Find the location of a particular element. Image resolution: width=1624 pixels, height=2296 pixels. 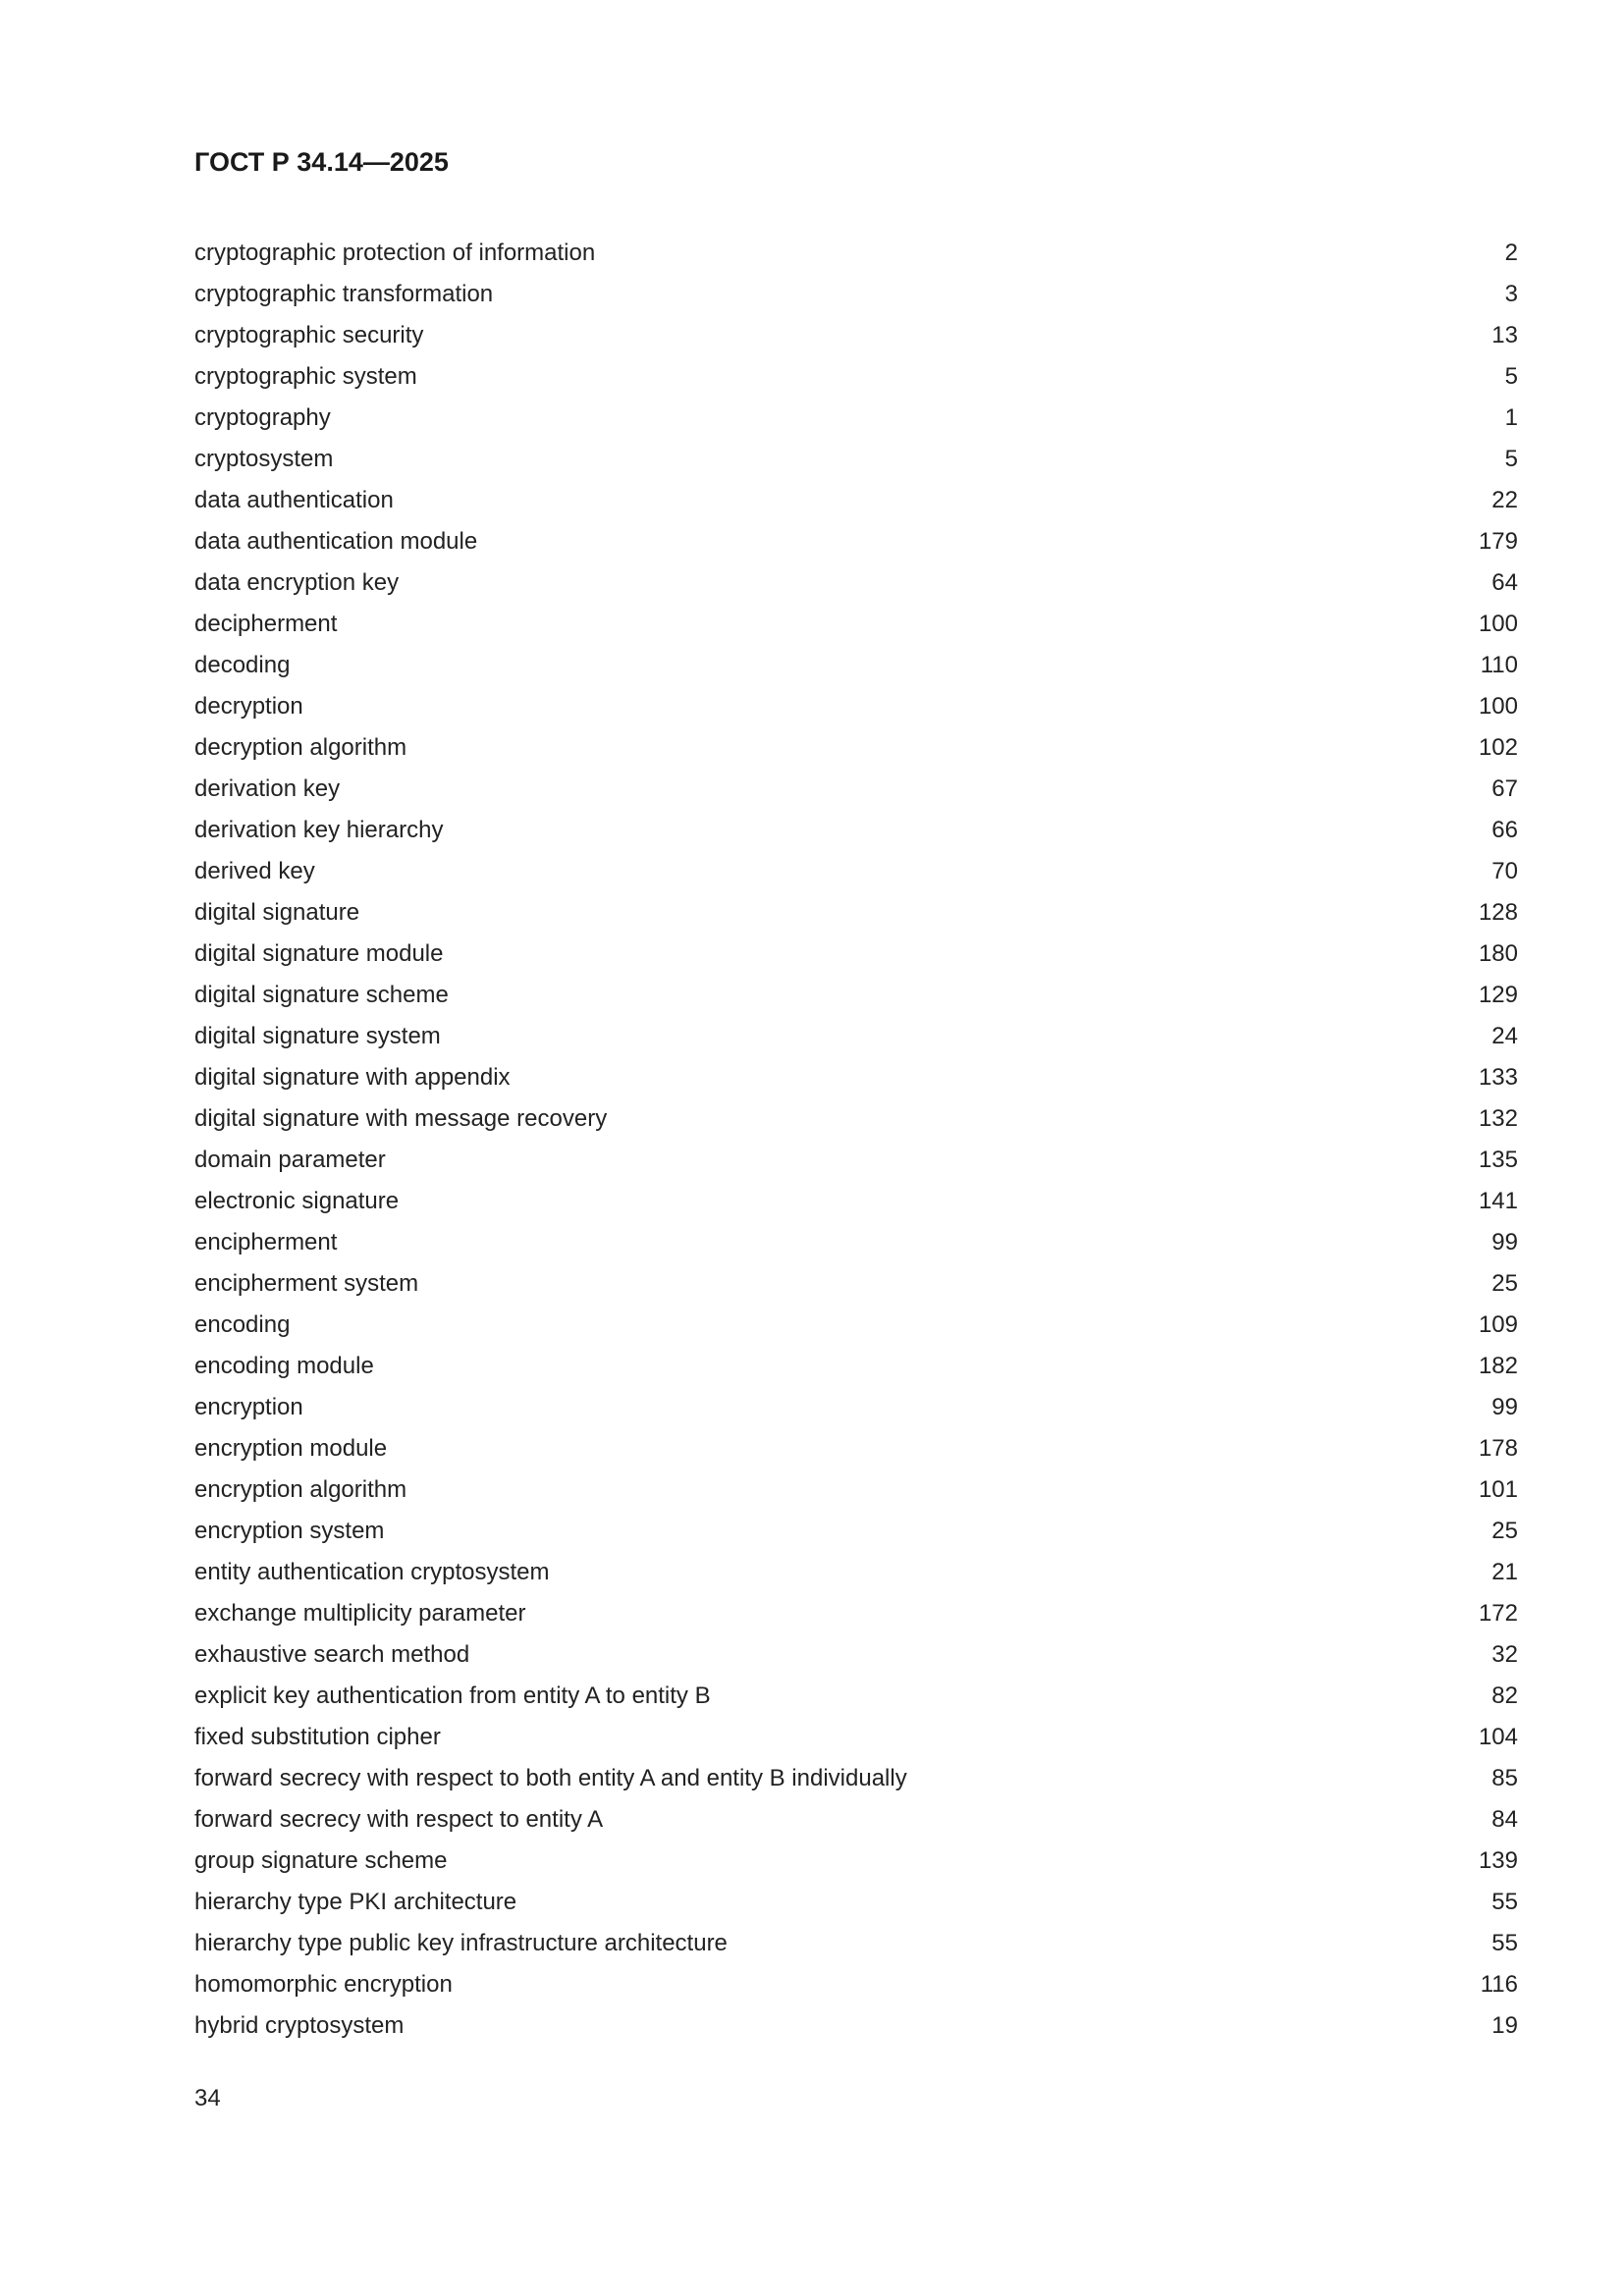

index-ref-number: 102 is located at coordinates (1498, 747).